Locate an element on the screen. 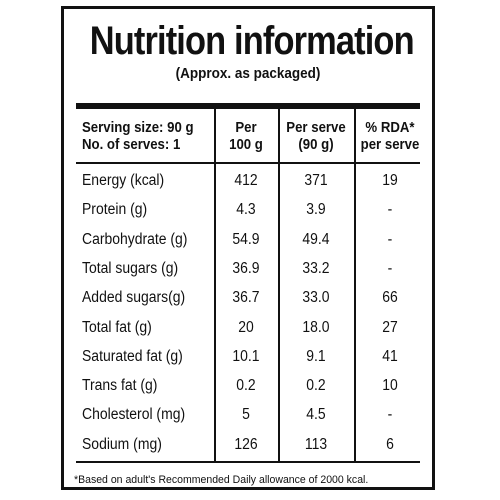 This screenshot has width=500, height=500. serving-info: Serving size: 90 g No. of serves: 1 is located at coordinates (138, 136).